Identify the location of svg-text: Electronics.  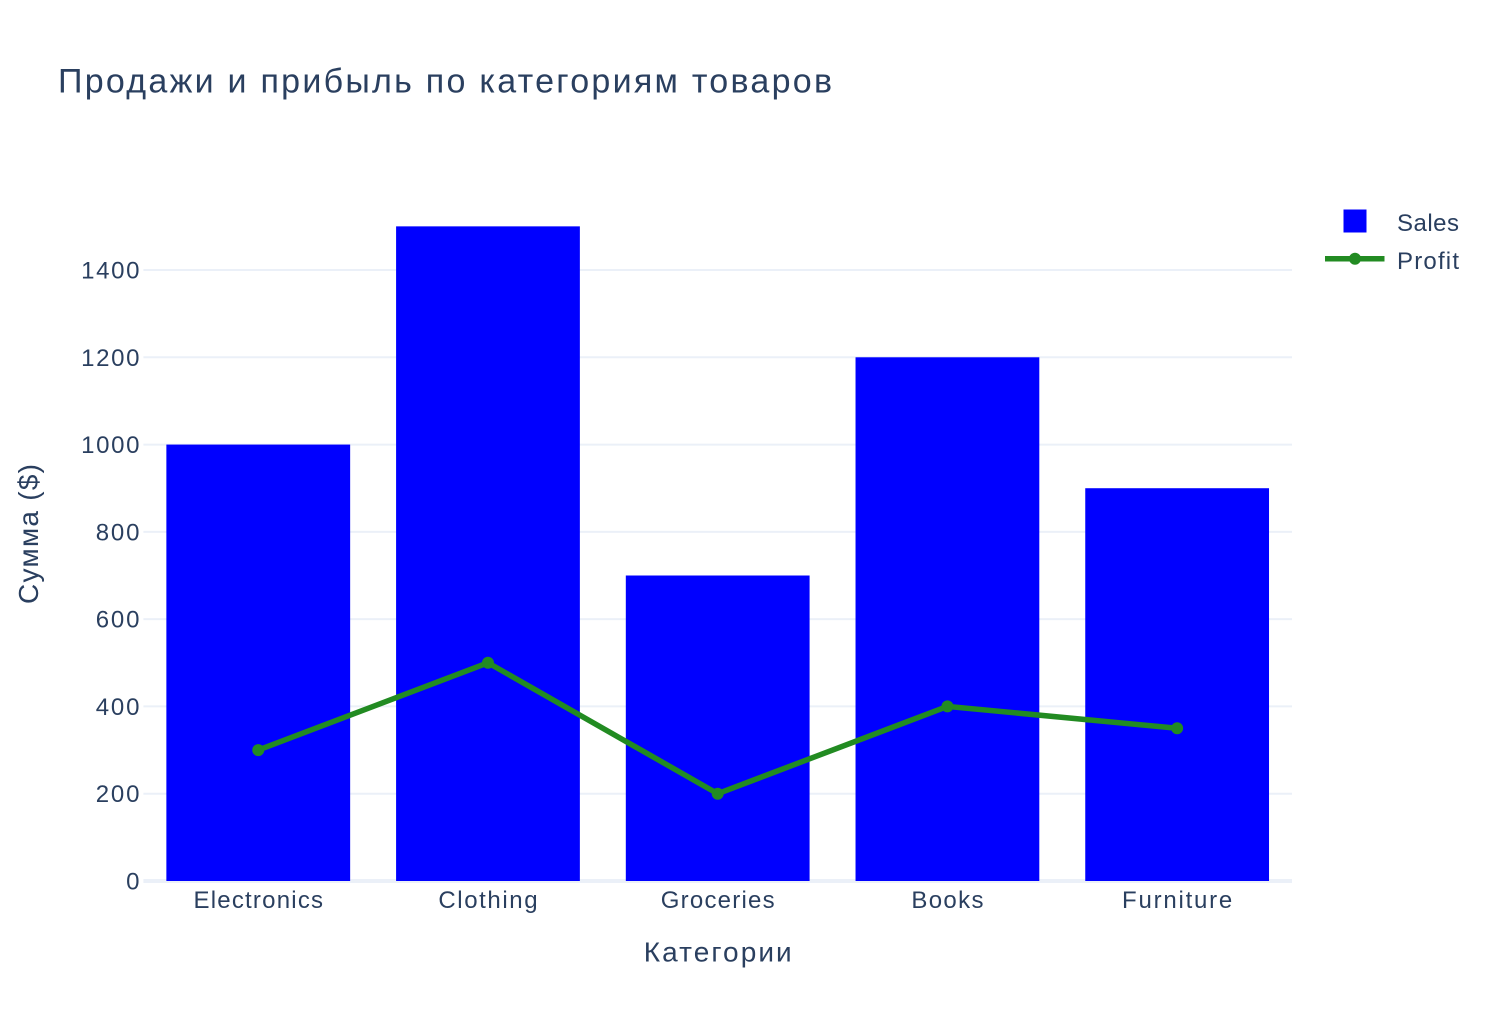
(258, 900).